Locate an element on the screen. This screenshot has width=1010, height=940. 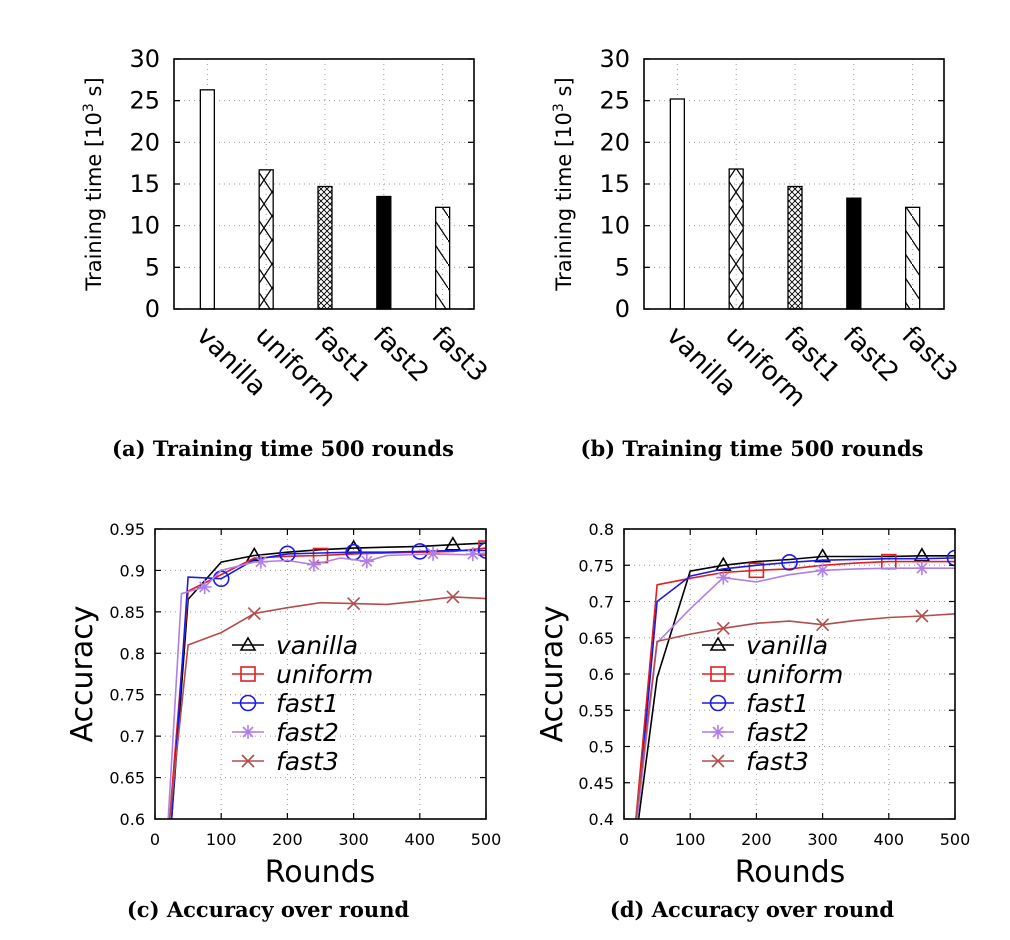
y-axis-label-main: Training time [10 is located at coordinates (564, 202).